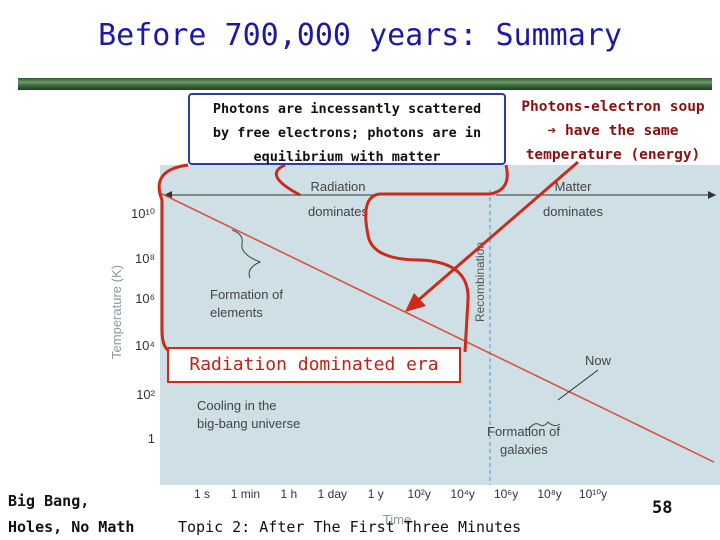 The image size is (720, 540). Describe the element at coordinates (613, 107) in the screenshot. I see `soup-line-1: Photons-electron soup` at that location.